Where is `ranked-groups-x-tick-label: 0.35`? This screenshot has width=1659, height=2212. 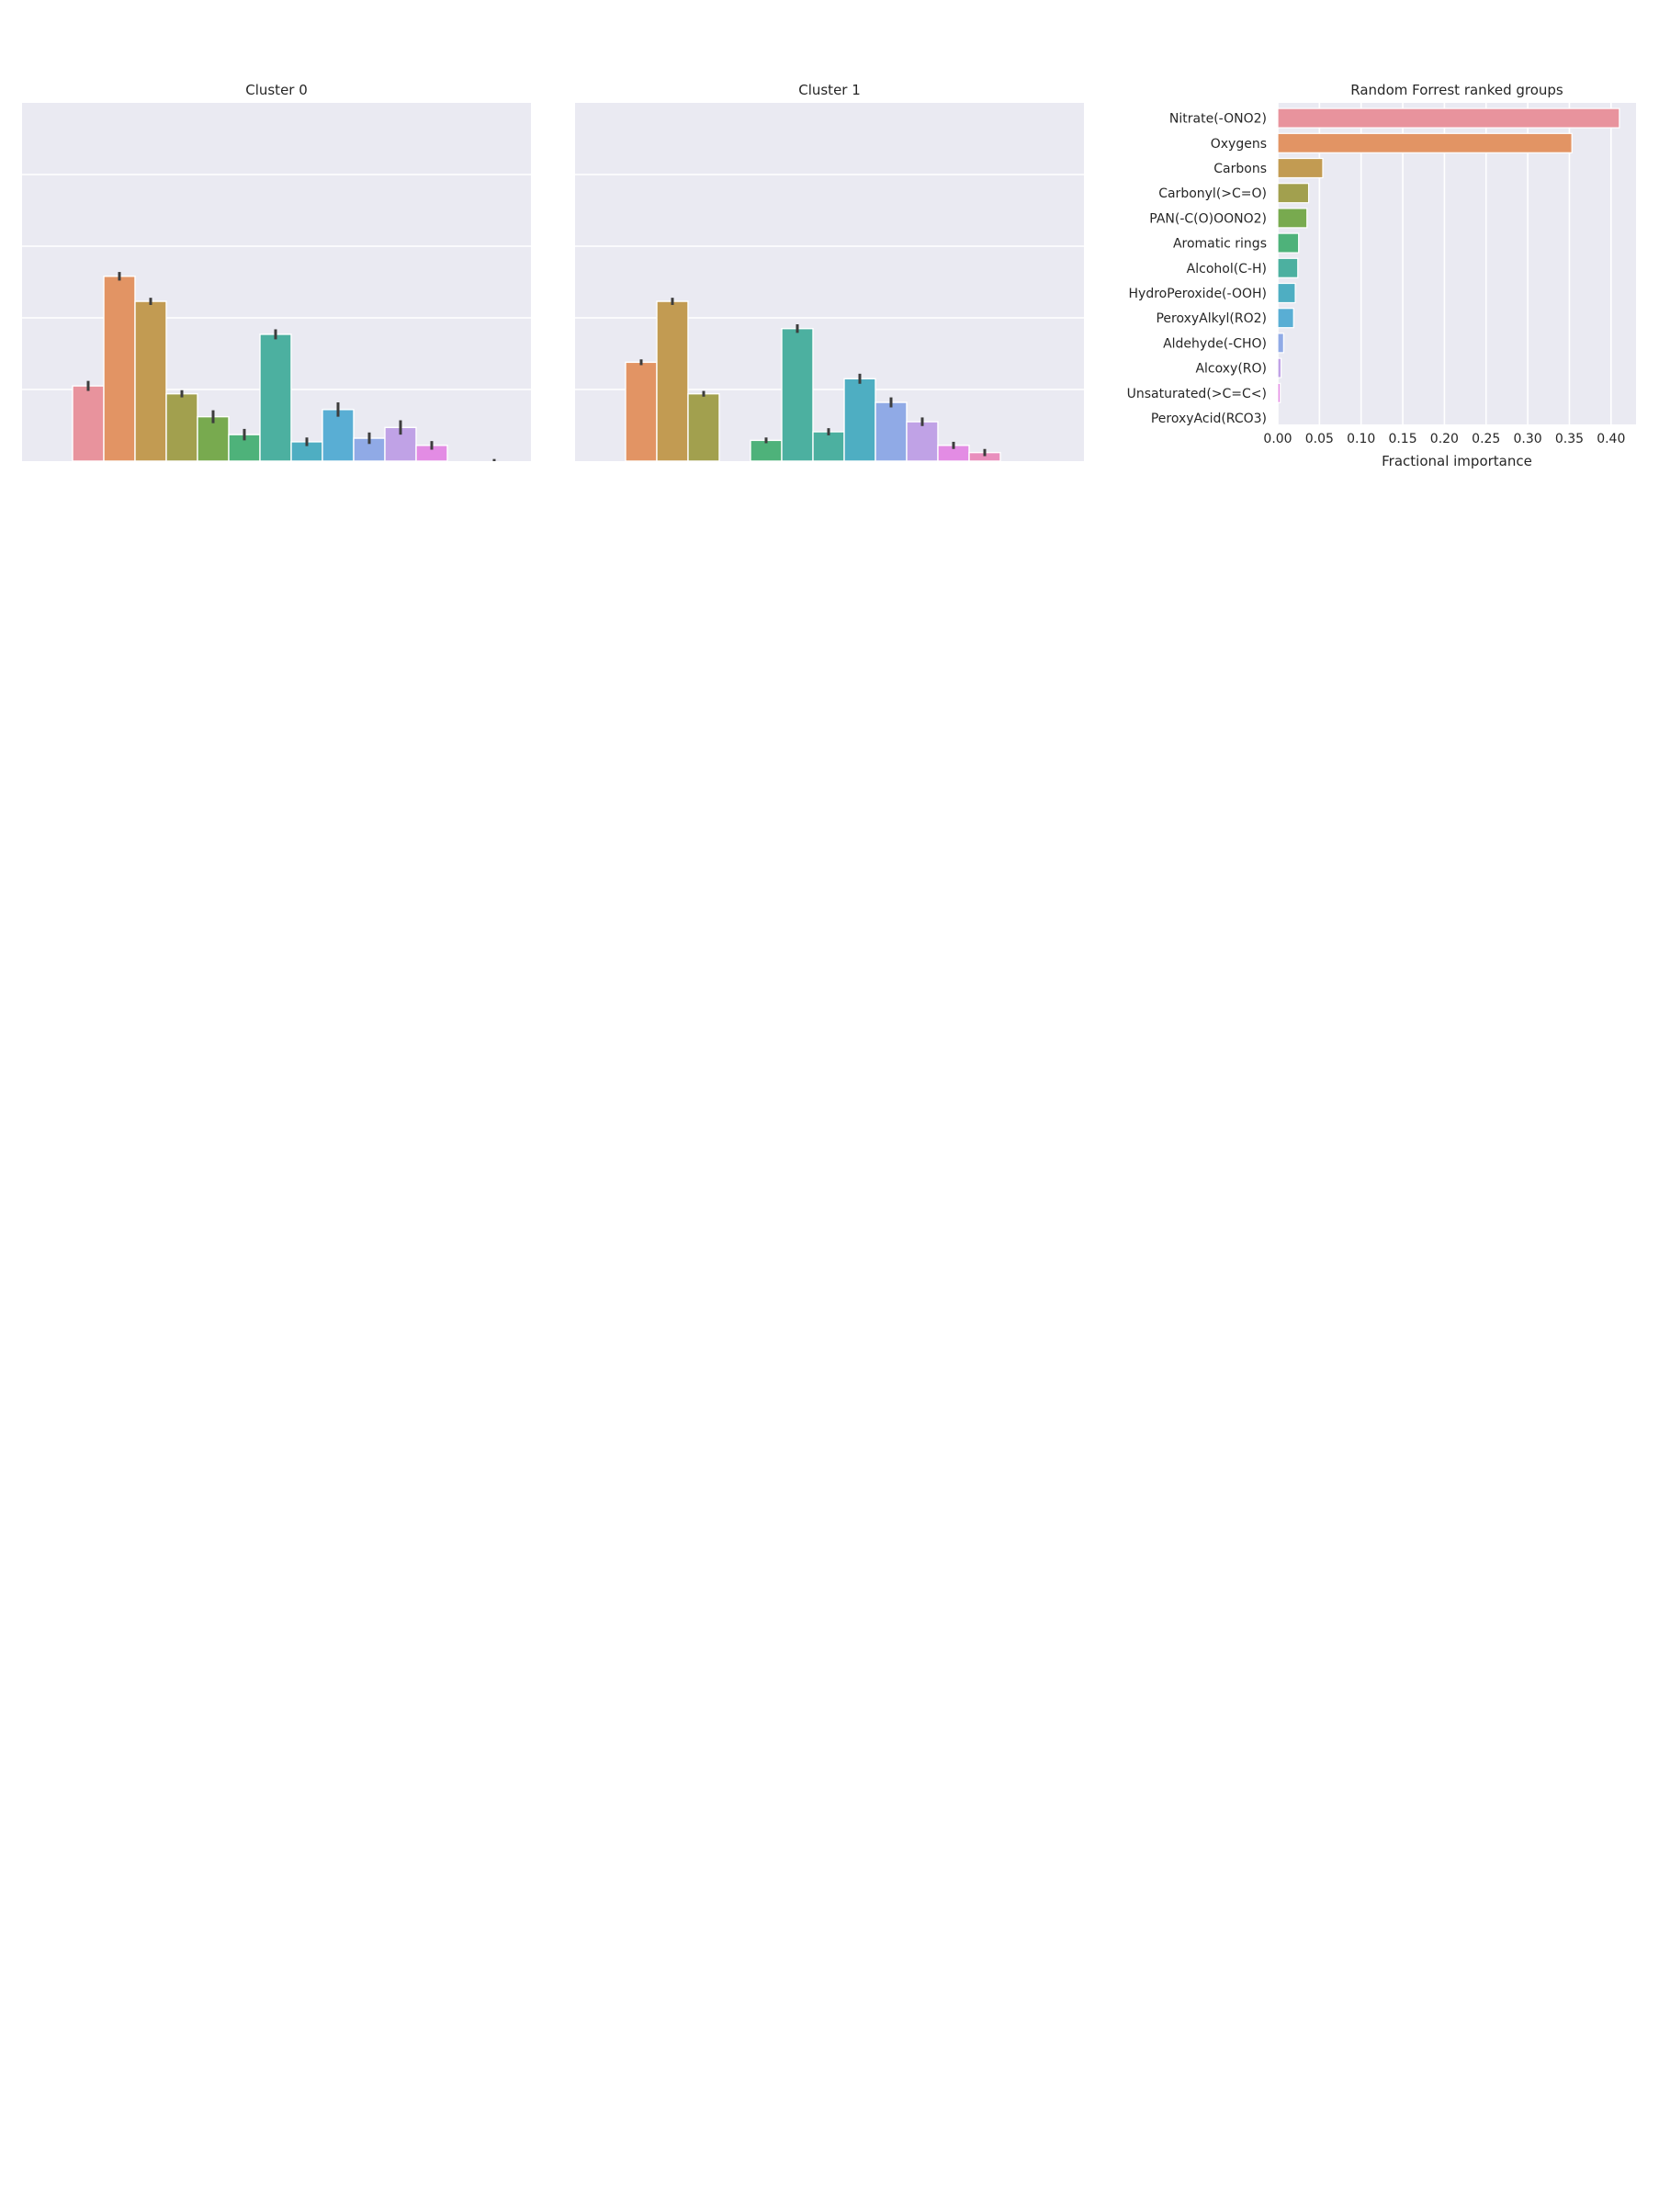
ranked-groups-x-tick-label: 0.35 is located at coordinates (1569, 439).